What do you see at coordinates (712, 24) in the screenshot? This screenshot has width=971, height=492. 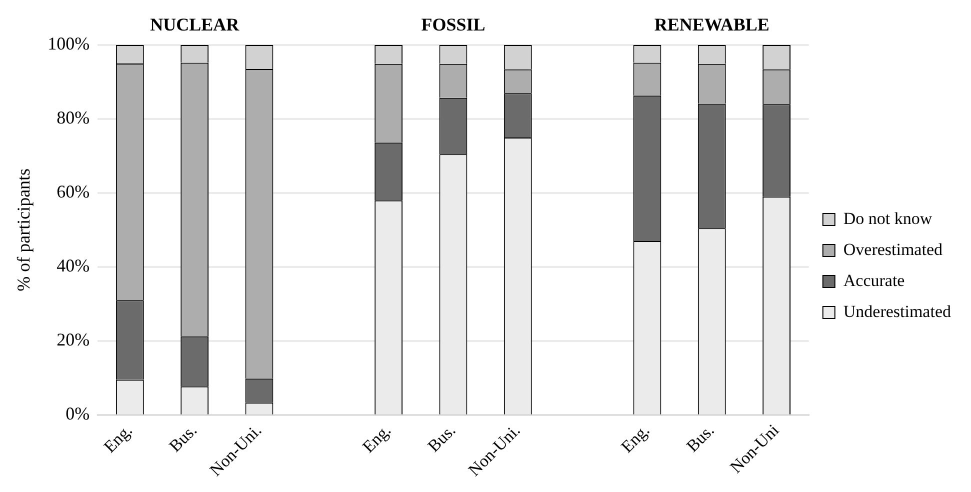 I see `text: RENEWABLE` at bounding box center [712, 24].